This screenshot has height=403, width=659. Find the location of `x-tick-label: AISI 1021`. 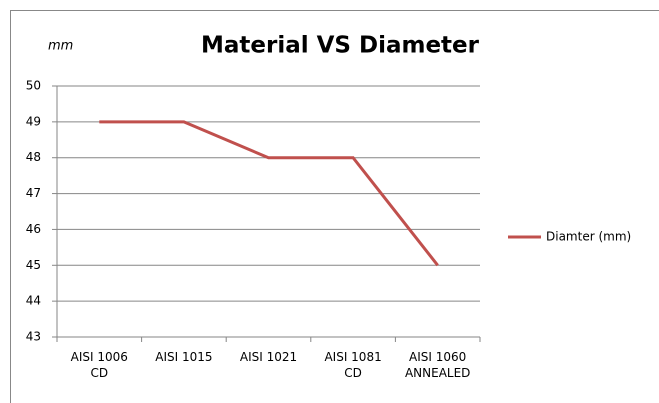

x-tick-label: AISI 1021 is located at coordinates (268, 357).